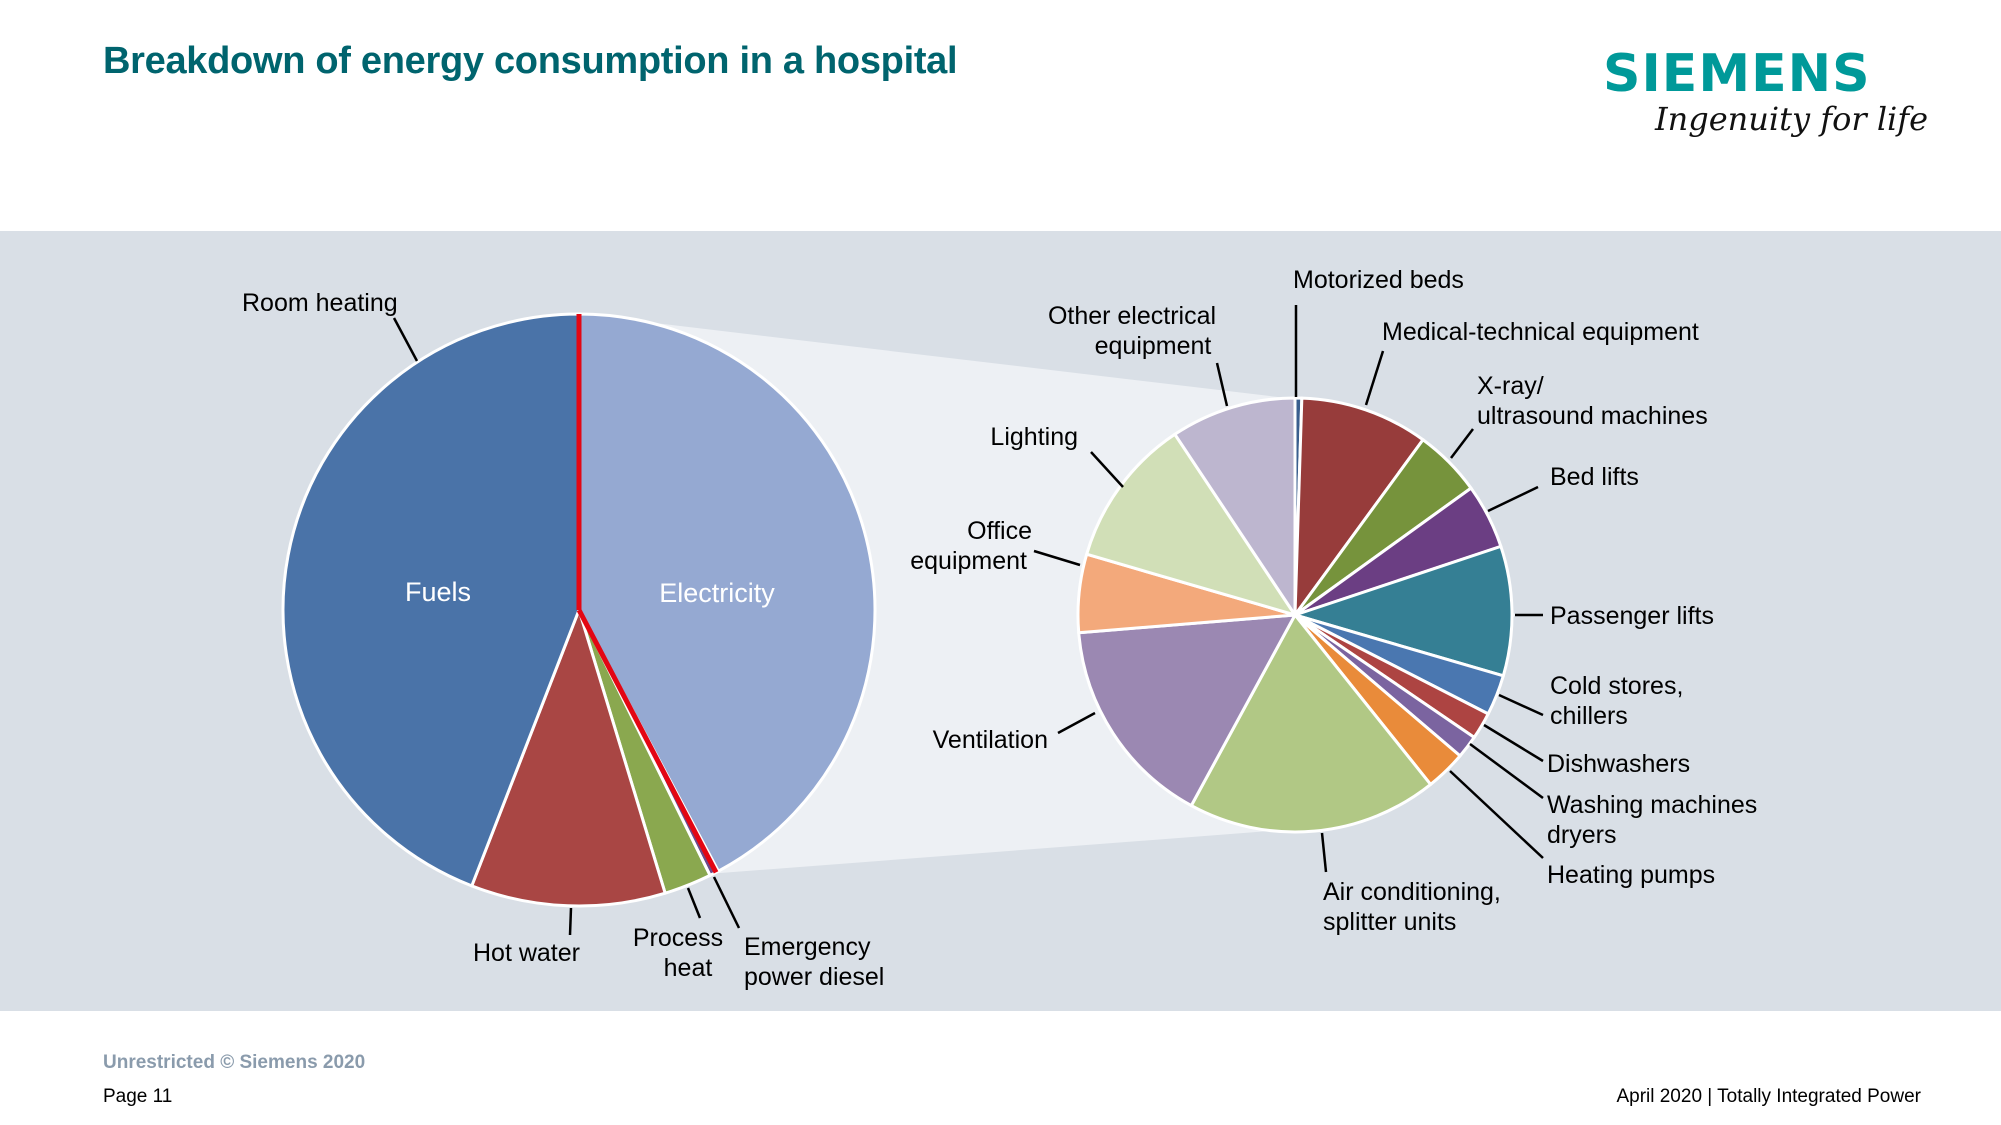 This screenshot has height=1125, width=2001. I want to click on label-process-heat: Process heat, so click(678, 953).